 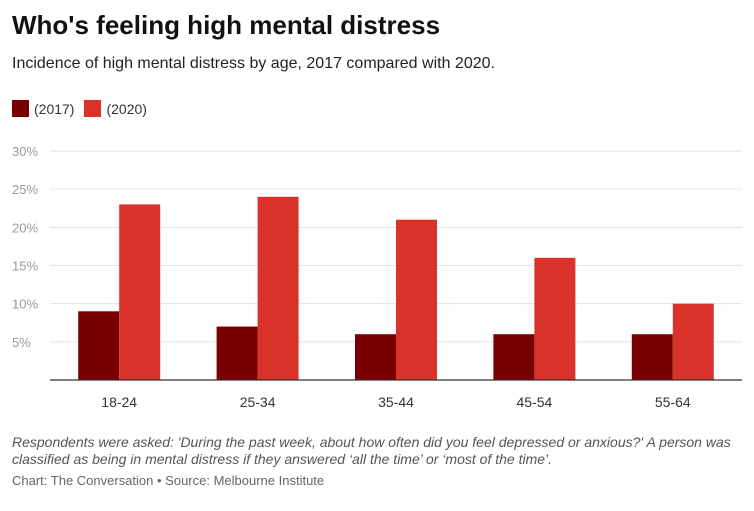 What do you see at coordinates (21, 342) in the screenshot?
I see `y-tick-label: 5%` at bounding box center [21, 342].